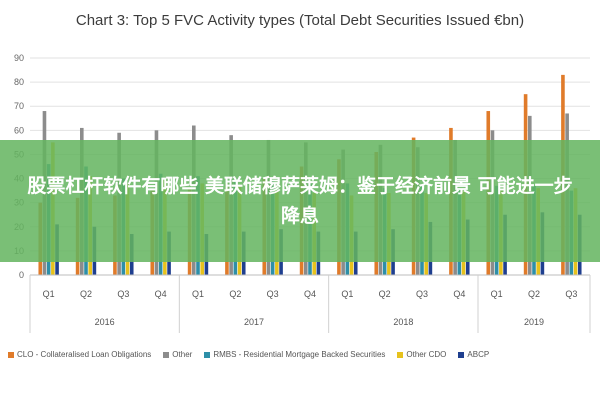 The image size is (600, 400). I want to click on y-tick-label: 70, so click(19, 106).